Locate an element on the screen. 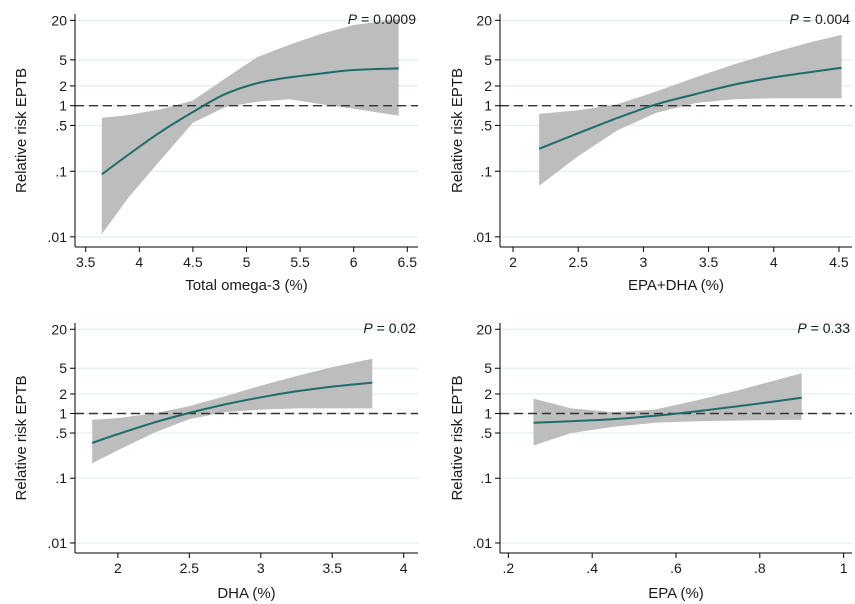  x-tick-label: .2 is located at coordinates (509, 568).